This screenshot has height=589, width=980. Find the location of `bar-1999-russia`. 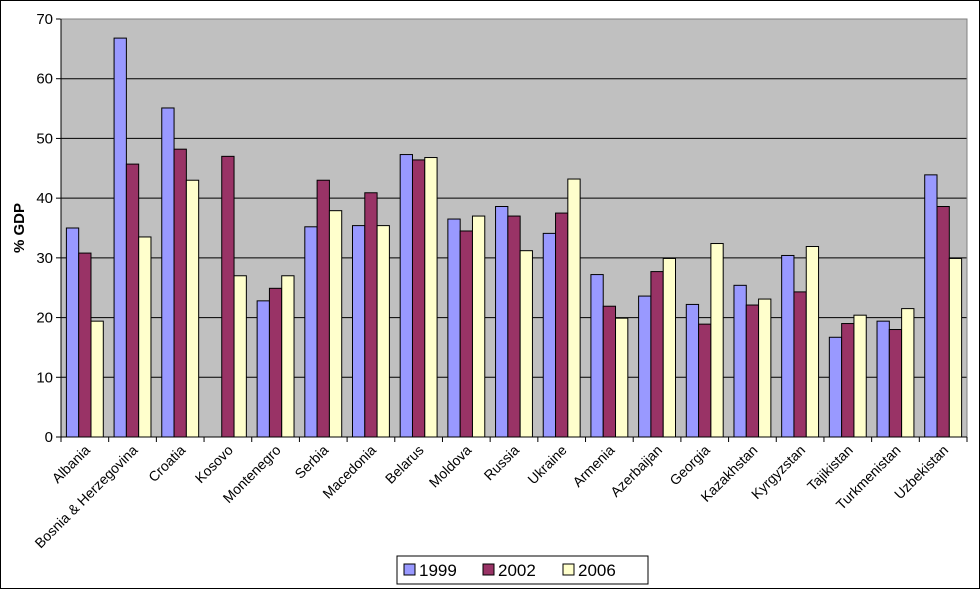

bar-1999-russia is located at coordinates (502, 322).